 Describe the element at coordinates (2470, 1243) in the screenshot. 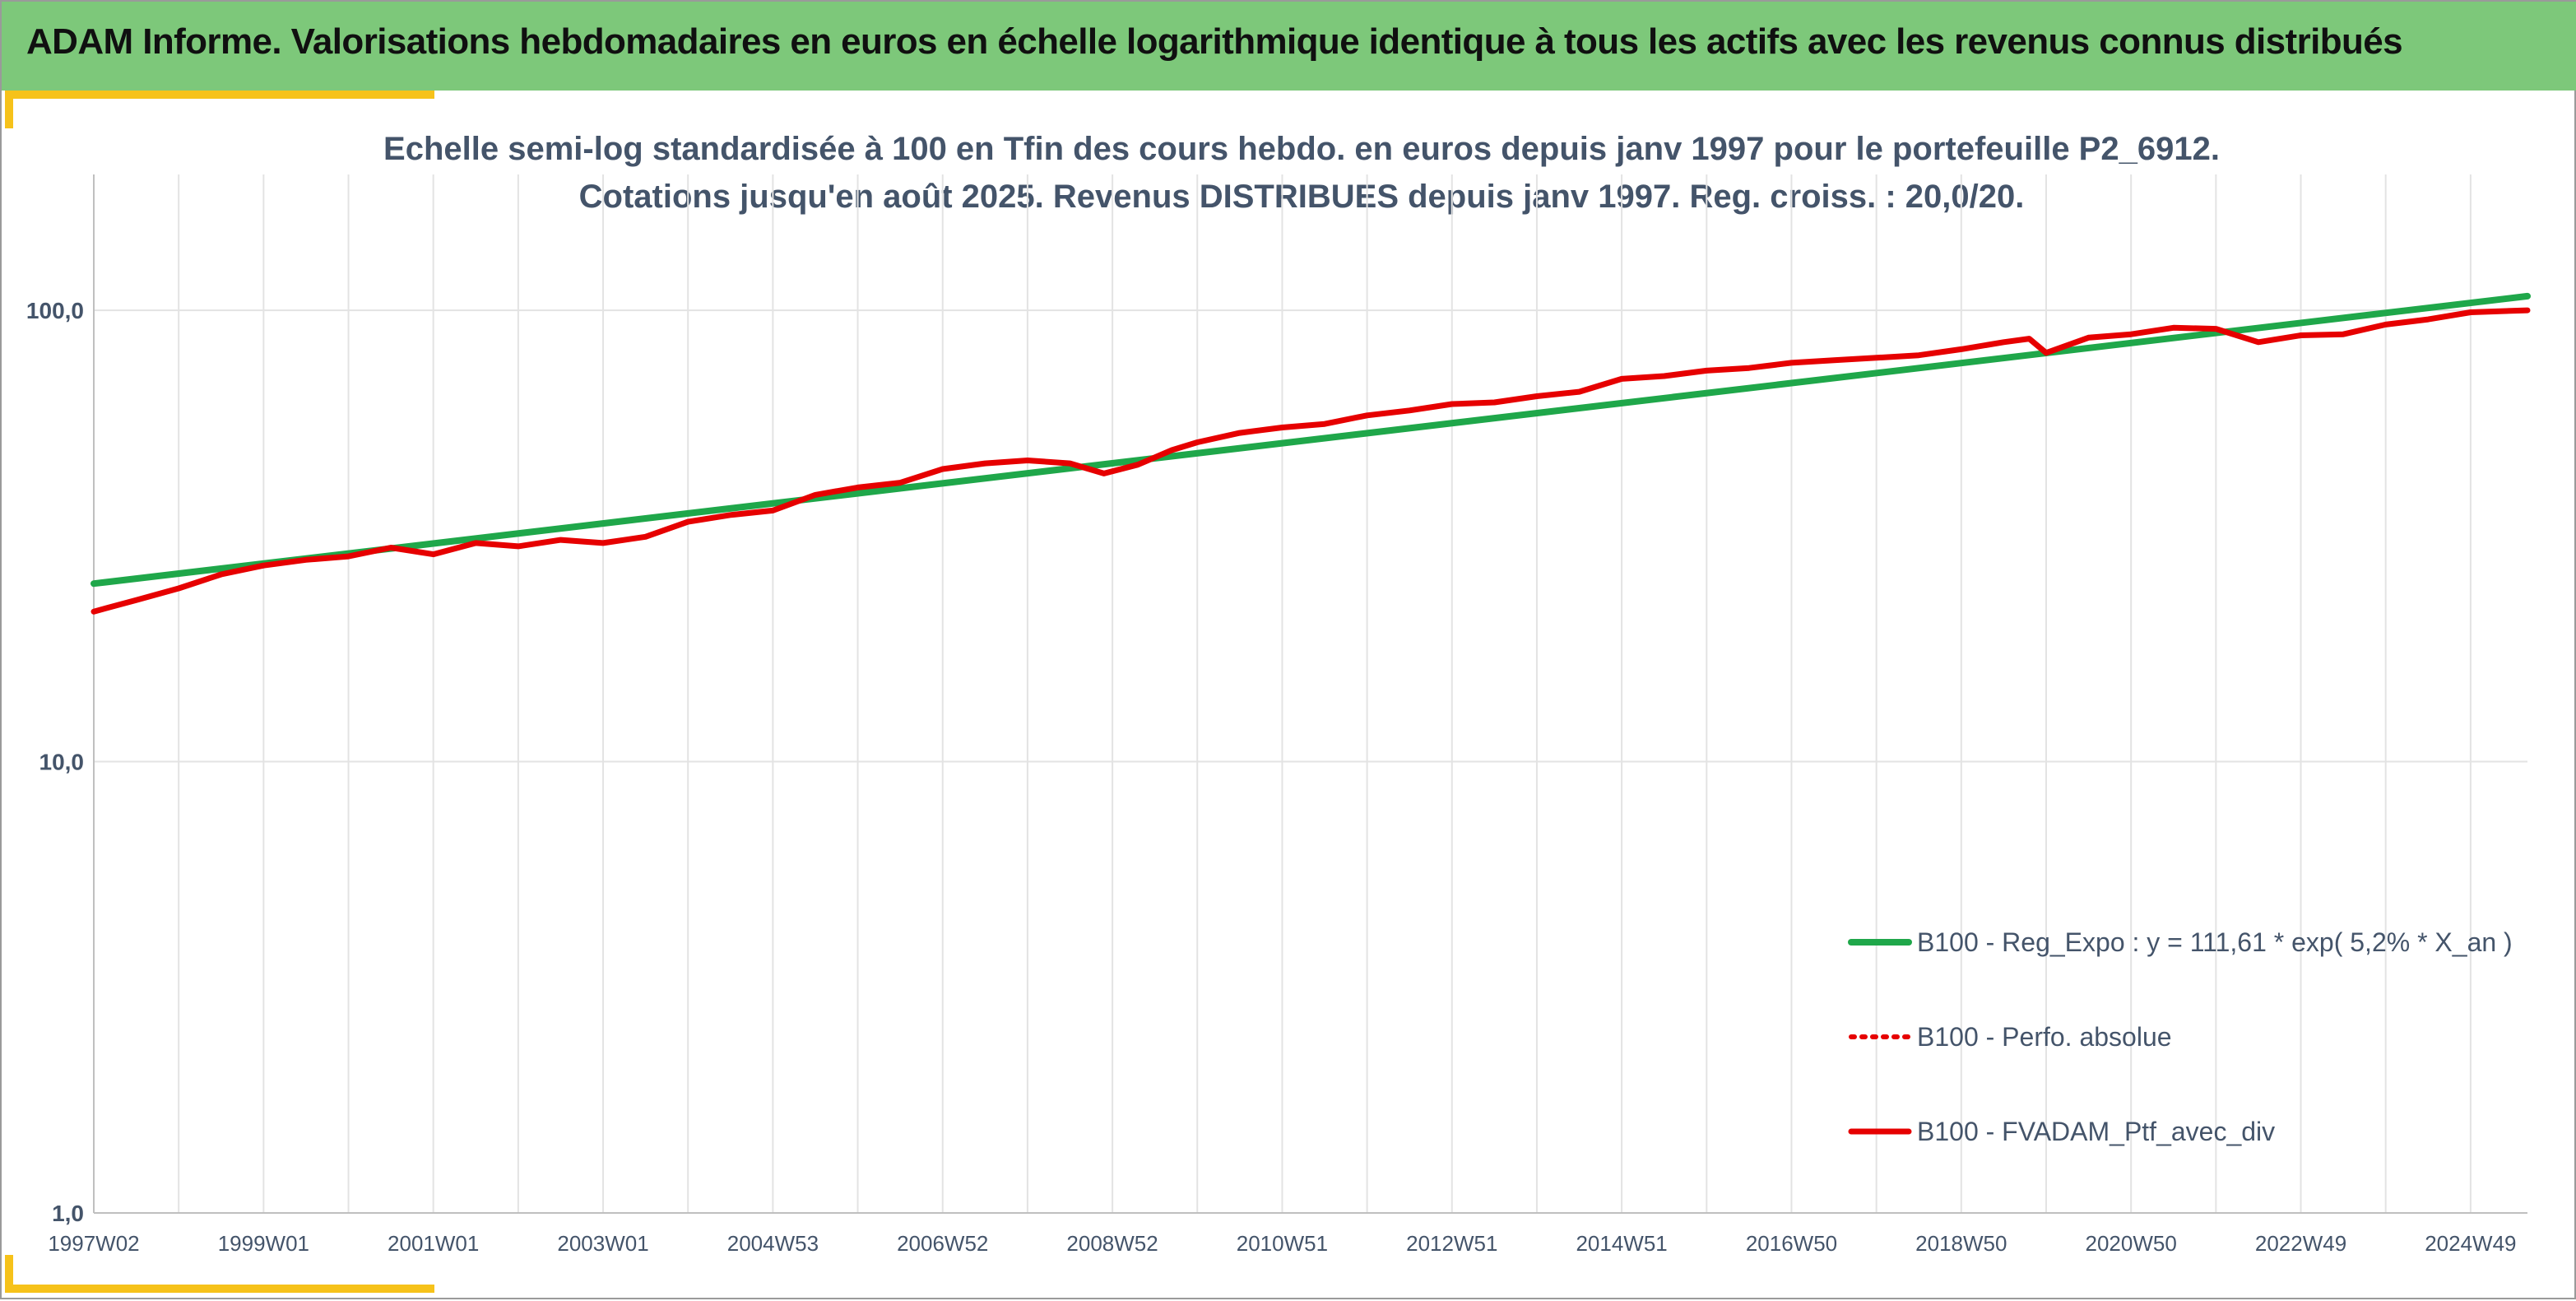

I see `x-tick-label: 2024W49` at that location.